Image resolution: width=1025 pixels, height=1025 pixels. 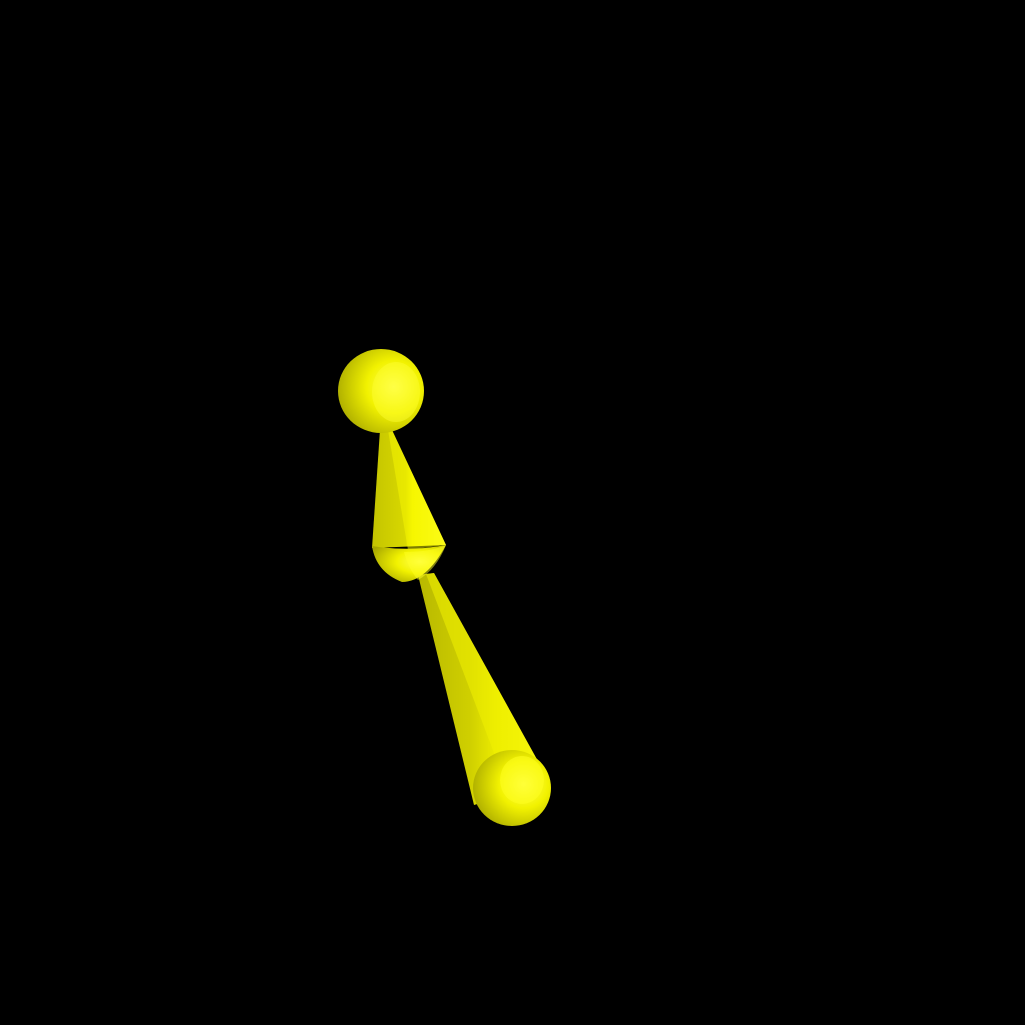 What do you see at coordinates (484, 689) in the screenshot?
I see `lower-cone-segment` at bounding box center [484, 689].